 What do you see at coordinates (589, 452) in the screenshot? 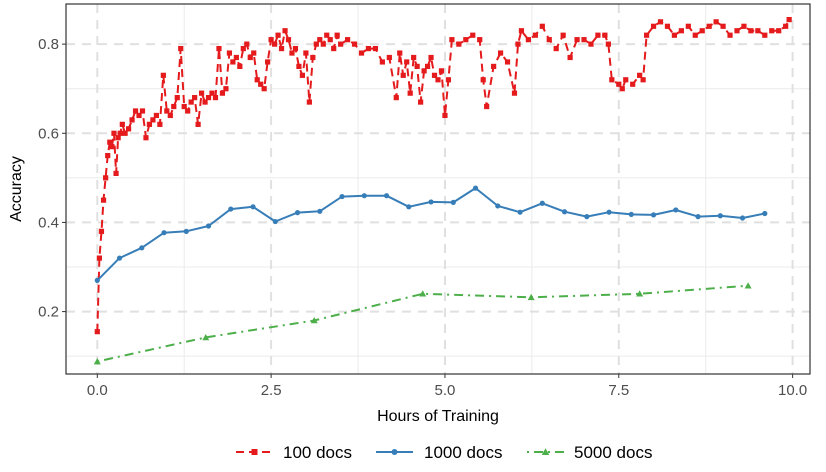
I see `legend-entry: 5000 docs` at bounding box center [589, 452].